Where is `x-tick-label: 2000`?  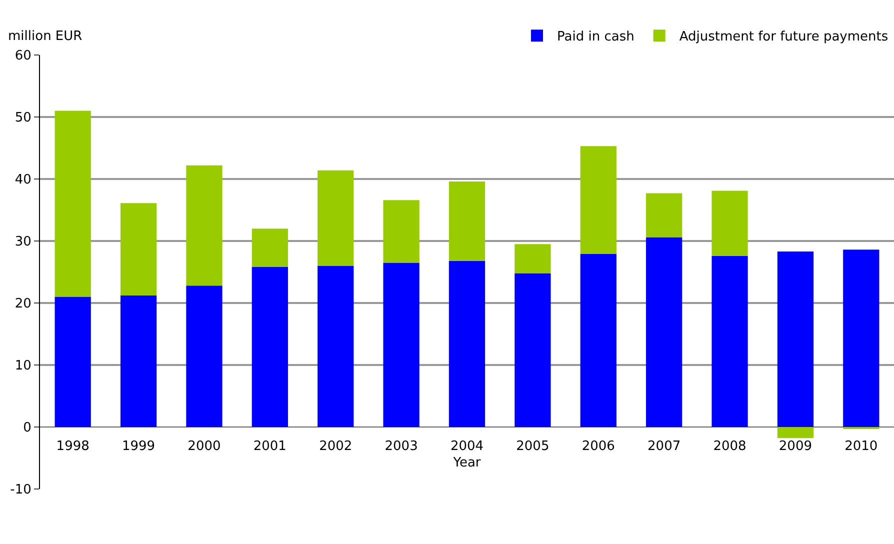
x-tick-label: 2000 is located at coordinates (204, 446).